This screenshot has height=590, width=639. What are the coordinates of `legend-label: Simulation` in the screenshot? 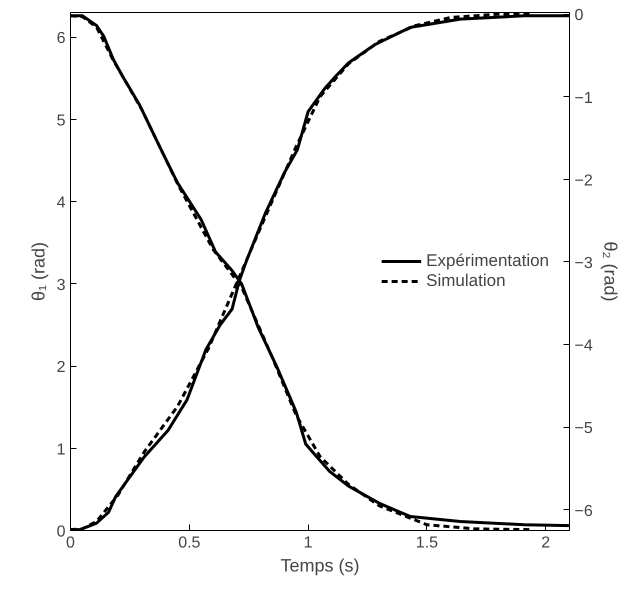 It's located at (466, 281).